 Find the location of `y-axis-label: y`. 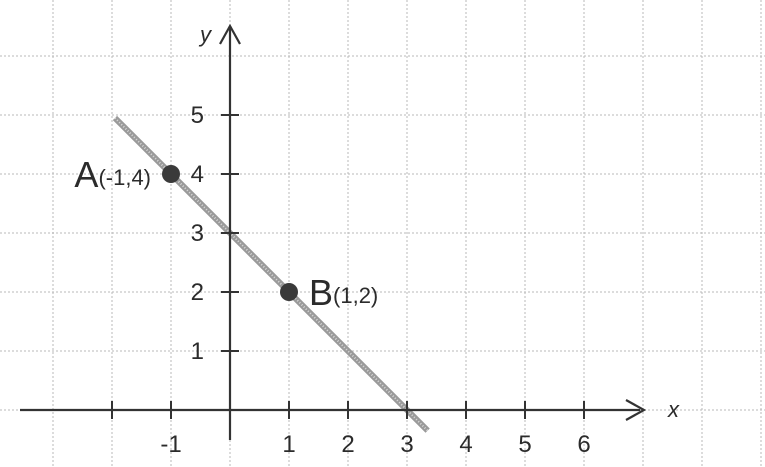

y-axis-label: y is located at coordinates (205, 34).